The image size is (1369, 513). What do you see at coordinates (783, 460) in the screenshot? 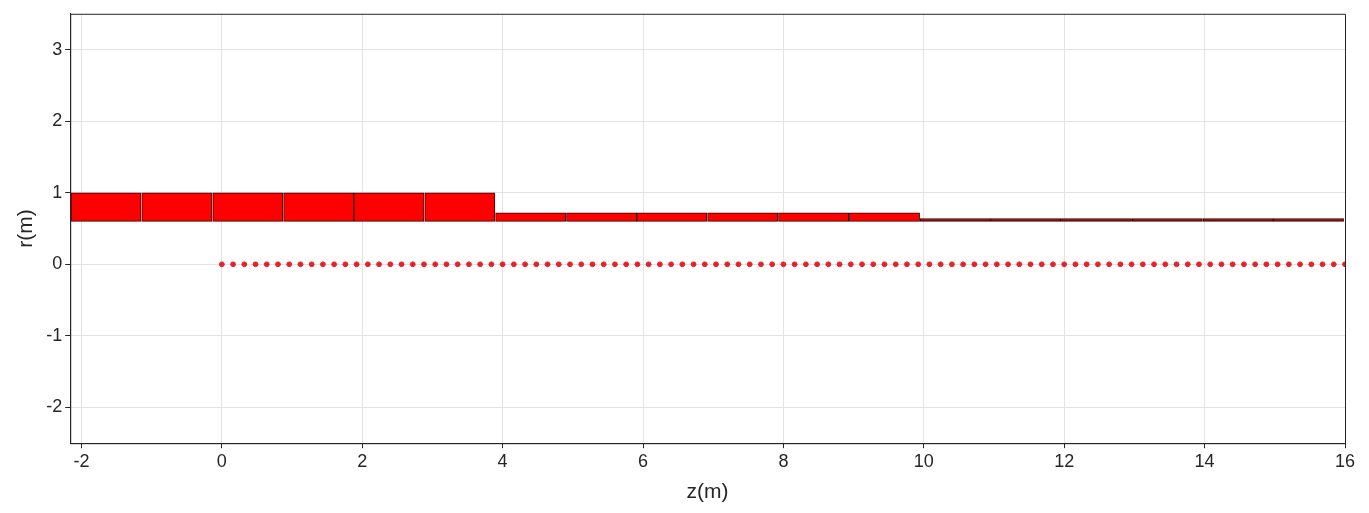
I see `x-tick-label: 8` at bounding box center [783, 460].